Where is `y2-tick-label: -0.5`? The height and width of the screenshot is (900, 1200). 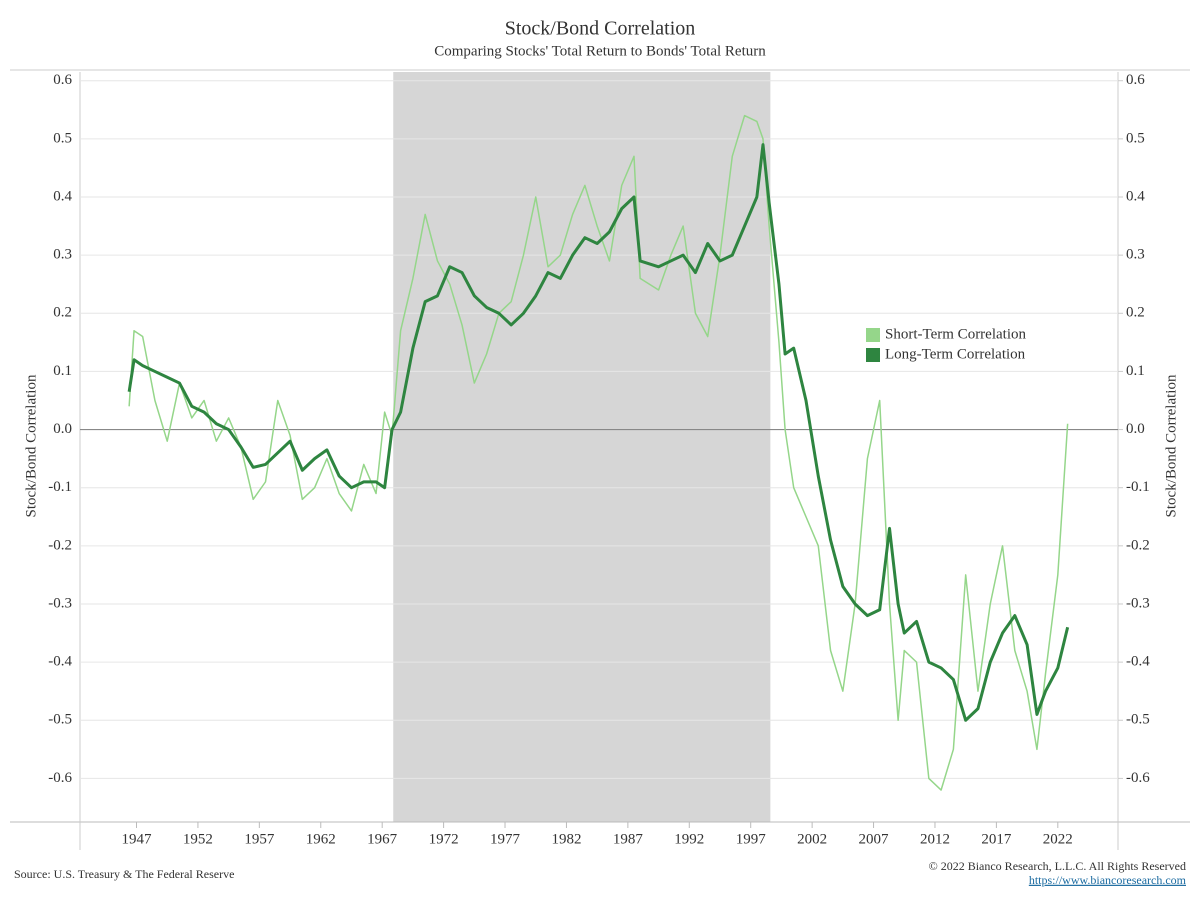 y2-tick-label: -0.5 is located at coordinates (1138, 720).